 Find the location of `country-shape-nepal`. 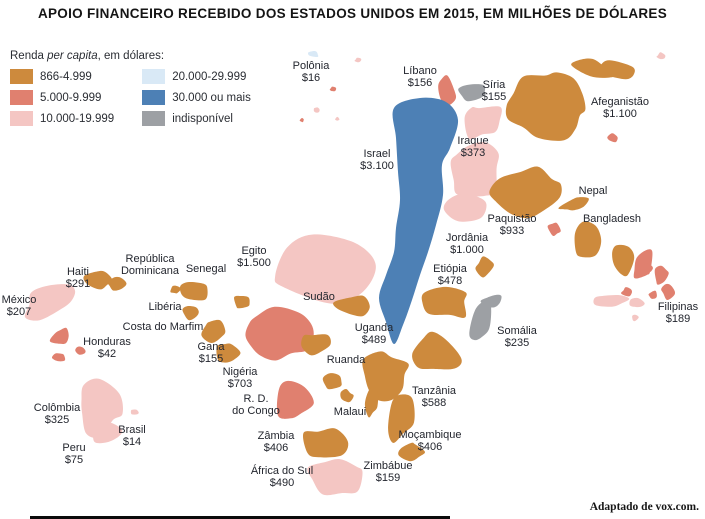

country-shape-nepal is located at coordinates (573, 204).